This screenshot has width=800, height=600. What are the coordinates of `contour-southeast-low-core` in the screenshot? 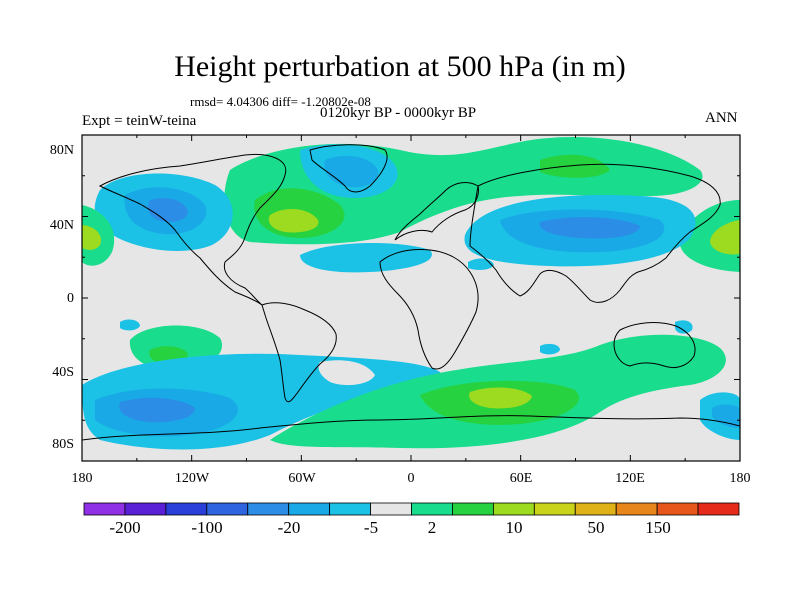 It's located at (726, 416).